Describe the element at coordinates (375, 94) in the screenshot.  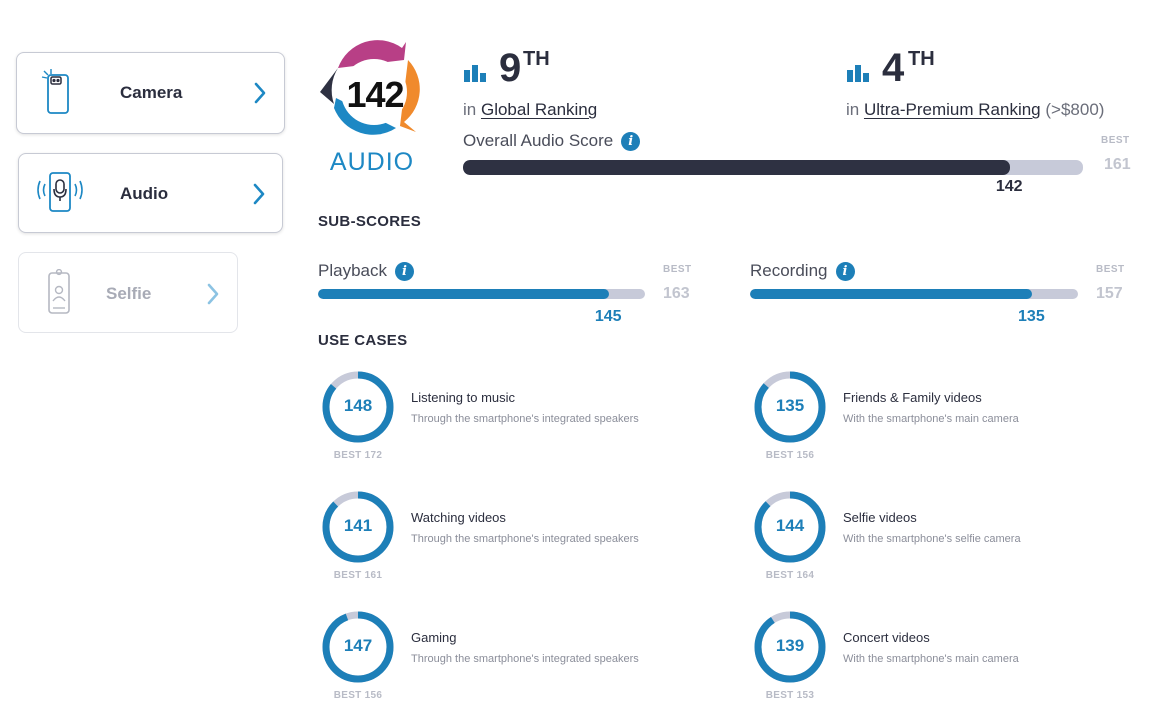
I see `badge-score: 142` at that location.